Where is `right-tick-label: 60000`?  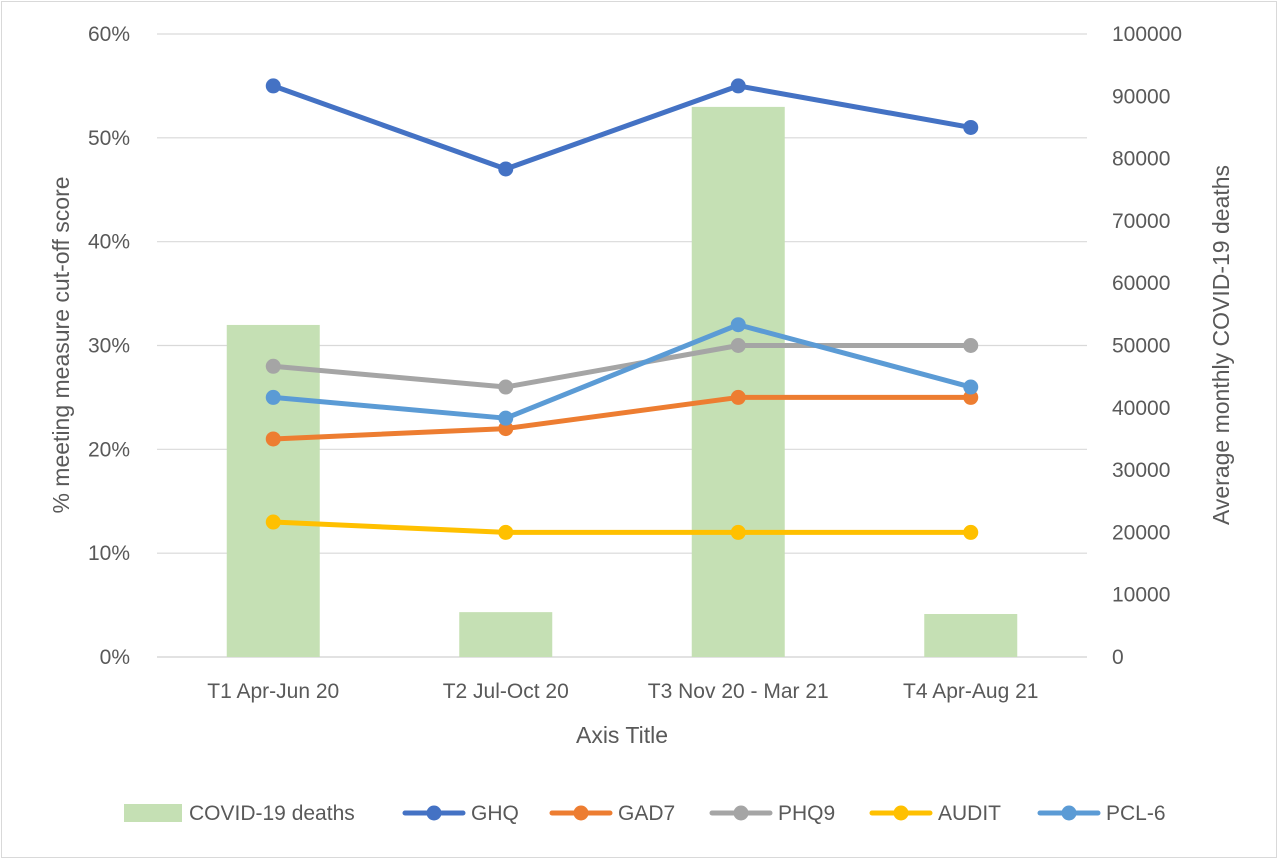
right-tick-label: 60000 is located at coordinates (1141, 283).